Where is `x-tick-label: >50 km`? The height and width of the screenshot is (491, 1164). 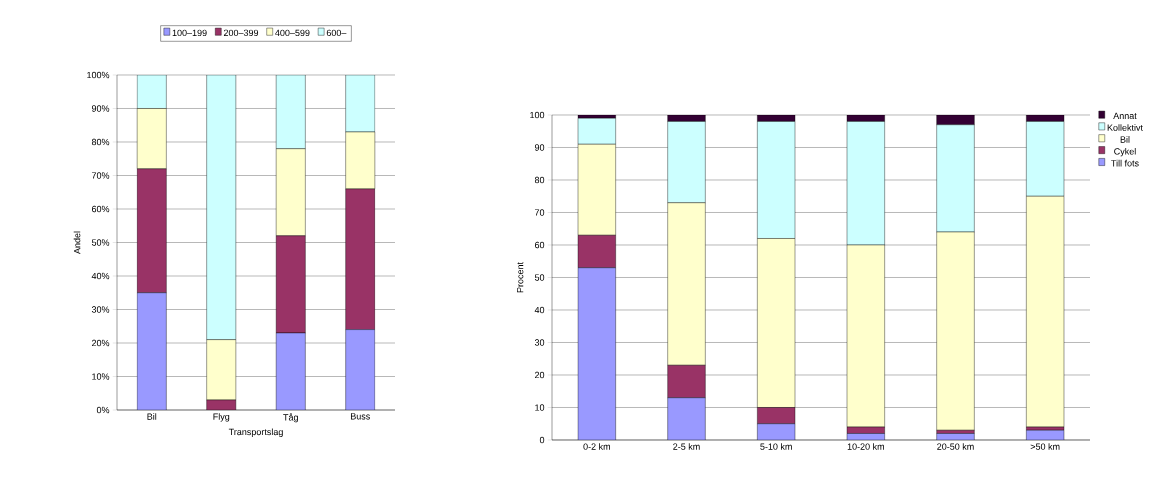
x-tick-label: >50 km is located at coordinates (1045, 446).